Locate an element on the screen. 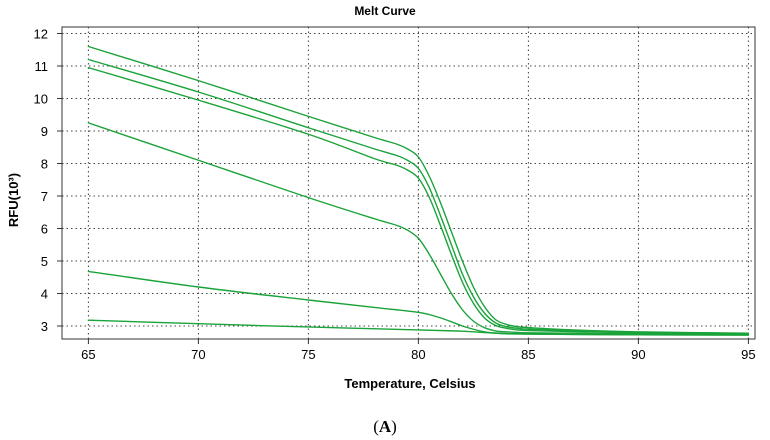 The width and height of the screenshot is (770, 440). y-tick-label: 3 is located at coordinates (44, 326).